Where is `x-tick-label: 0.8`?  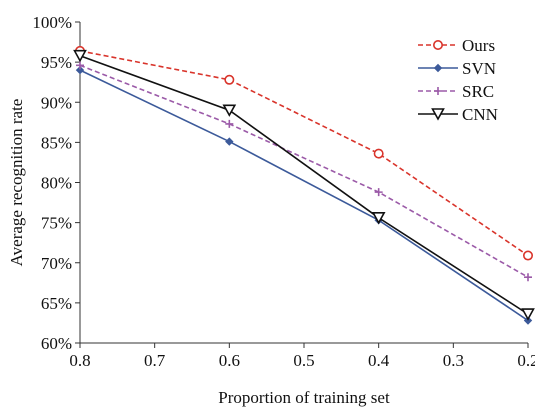 x-tick-label: 0.8 is located at coordinates (79, 360).